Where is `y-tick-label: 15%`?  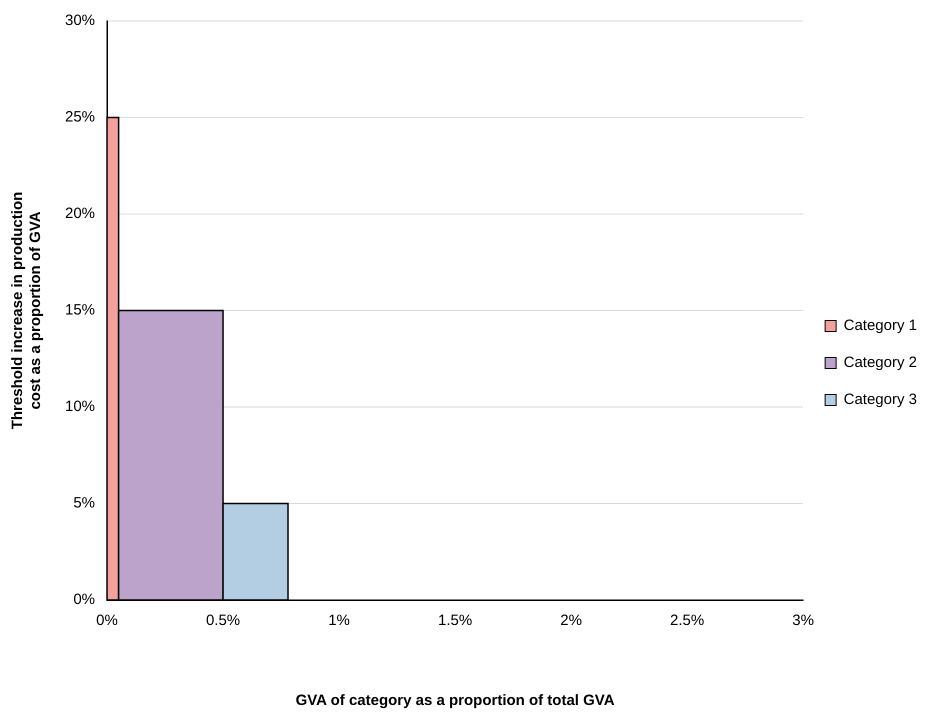
y-tick-label: 15% is located at coordinates (80, 310).